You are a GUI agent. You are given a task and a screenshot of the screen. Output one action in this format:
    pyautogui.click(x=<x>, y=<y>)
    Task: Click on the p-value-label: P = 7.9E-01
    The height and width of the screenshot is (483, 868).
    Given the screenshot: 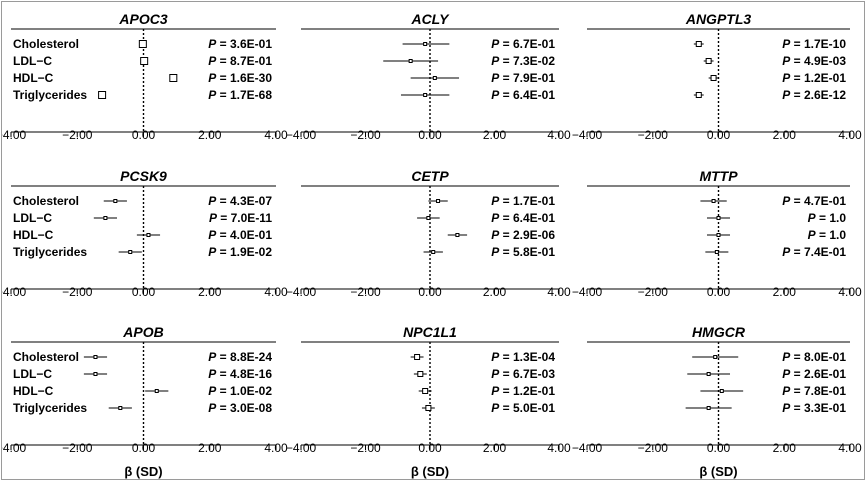 What is the action you would take?
    pyautogui.click(x=523, y=78)
    